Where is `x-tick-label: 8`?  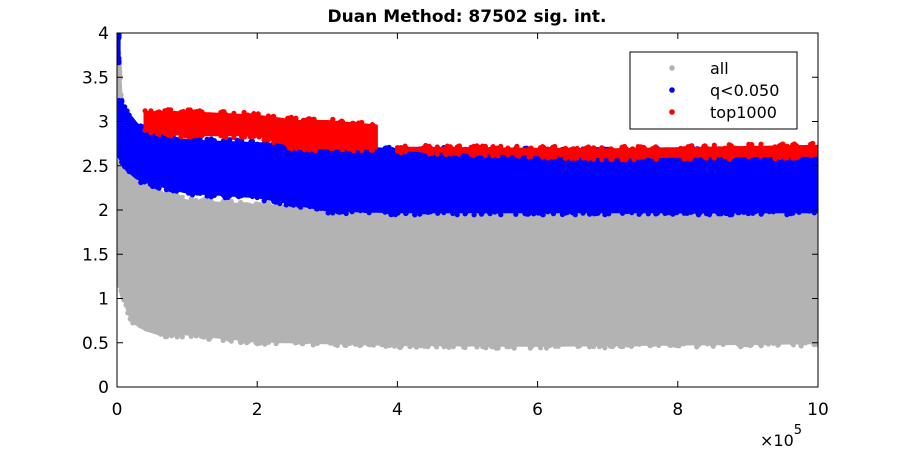 x-tick-label: 8 is located at coordinates (677, 410).